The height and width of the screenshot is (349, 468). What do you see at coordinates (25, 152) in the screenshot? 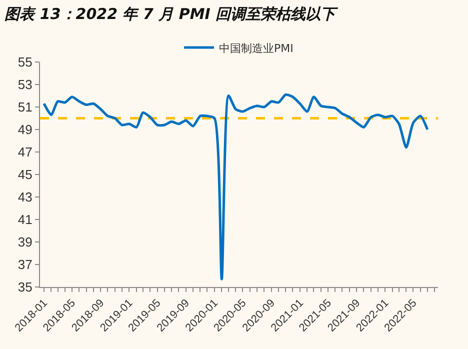
I see `y-tick-label: 47` at bounding box center [25, 152].